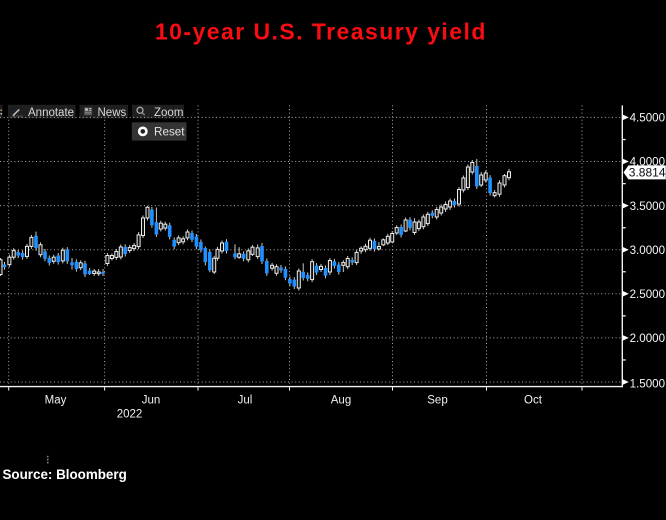  What do you see at coordinates (65, 474) in the screenshot?
I see `svg-text: Source: Bloomberg` at bounding box center [65, 474].